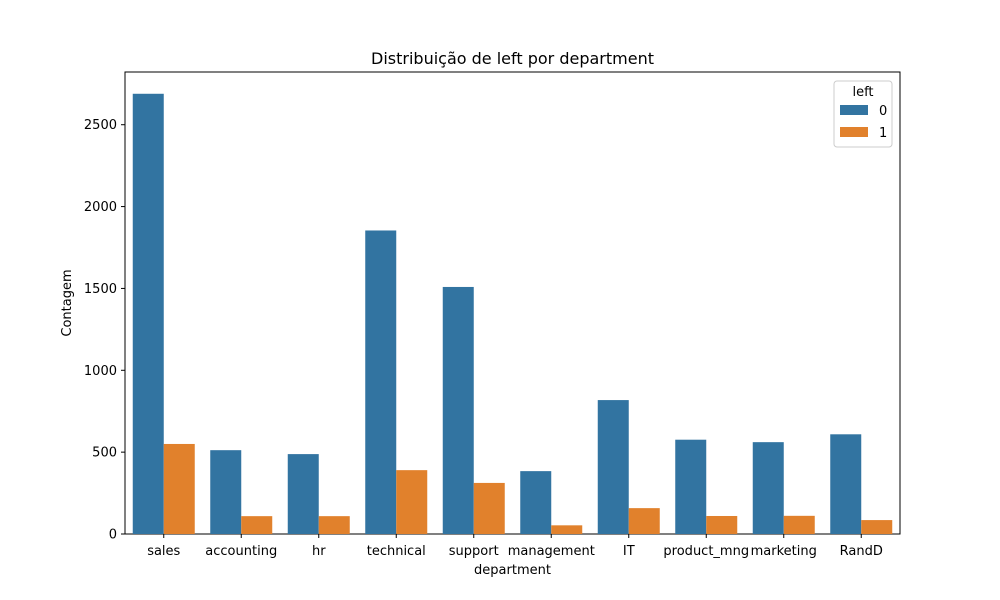 This screenshot has height=600, width=1000. I want to click on legend-label-0: 0, so click(883, 111).